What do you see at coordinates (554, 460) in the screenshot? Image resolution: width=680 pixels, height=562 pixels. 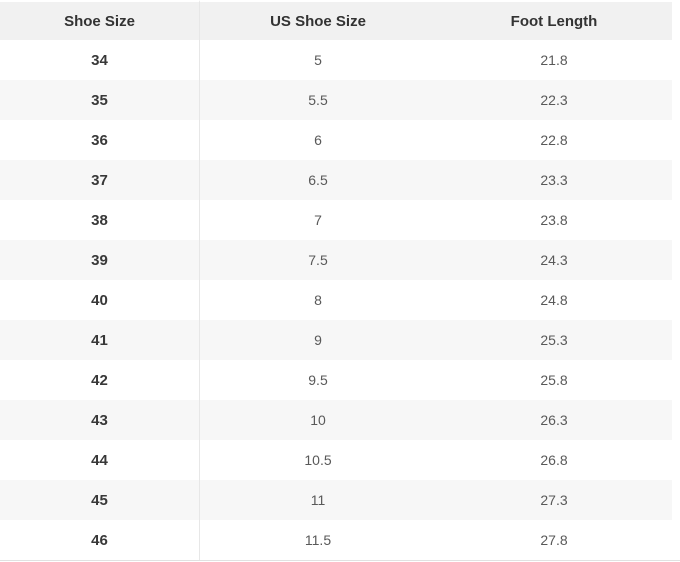 I see `cell-foot-length: 26.8` at bounding box center [554, 460].